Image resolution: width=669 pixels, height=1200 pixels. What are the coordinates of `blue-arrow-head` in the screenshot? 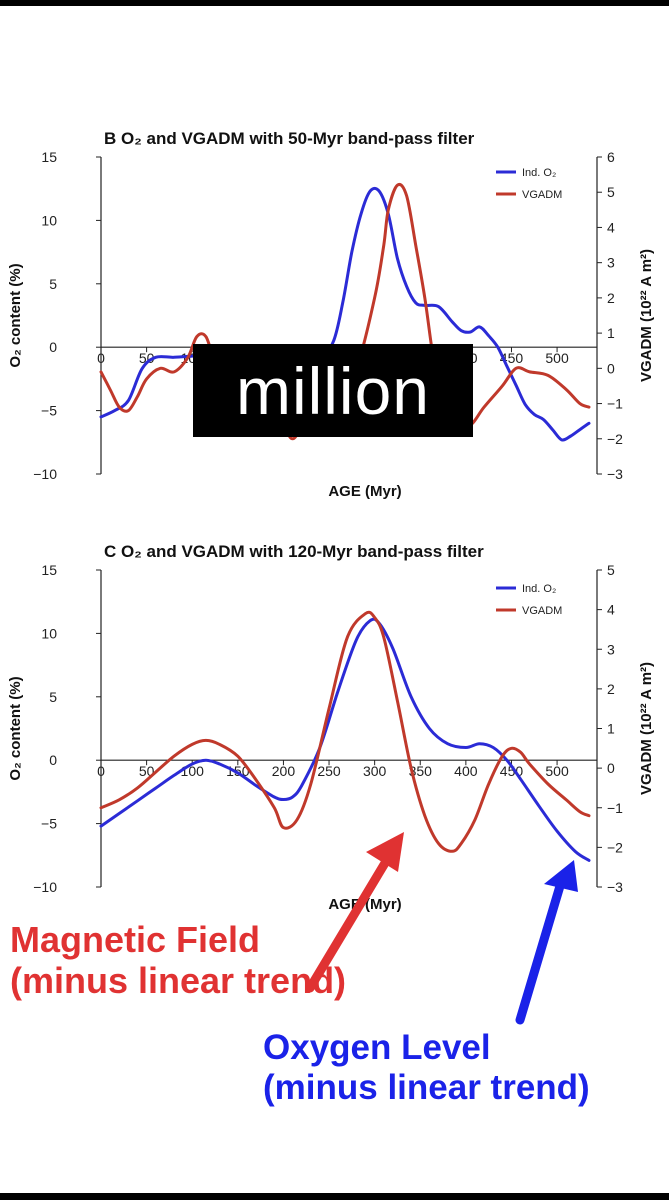 It's located at (561, 876).